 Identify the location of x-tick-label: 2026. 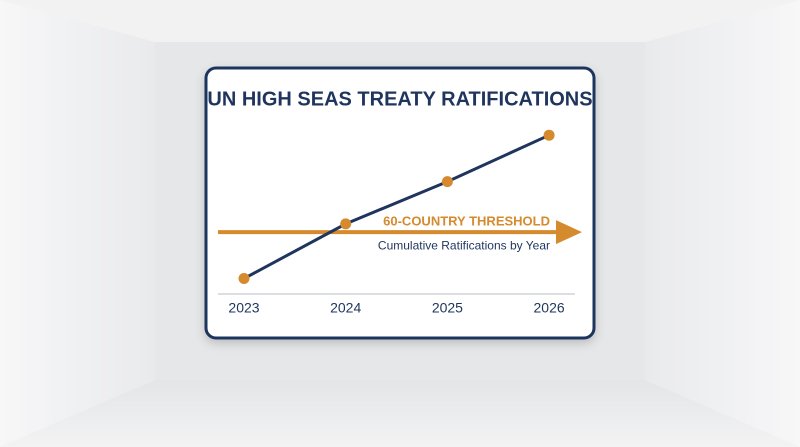
(549, 308).